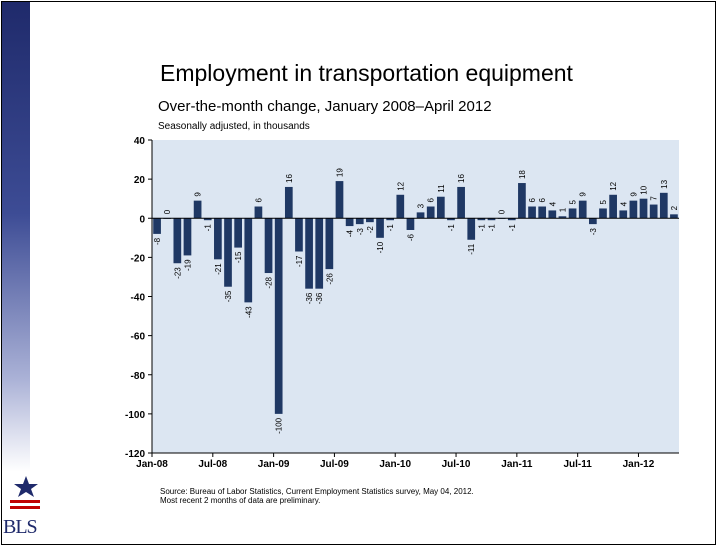 The image size is (719, 548). Describe the element at coordinates (135, 415) in the screenshot. I see `y-tick-label: -100` at that location.